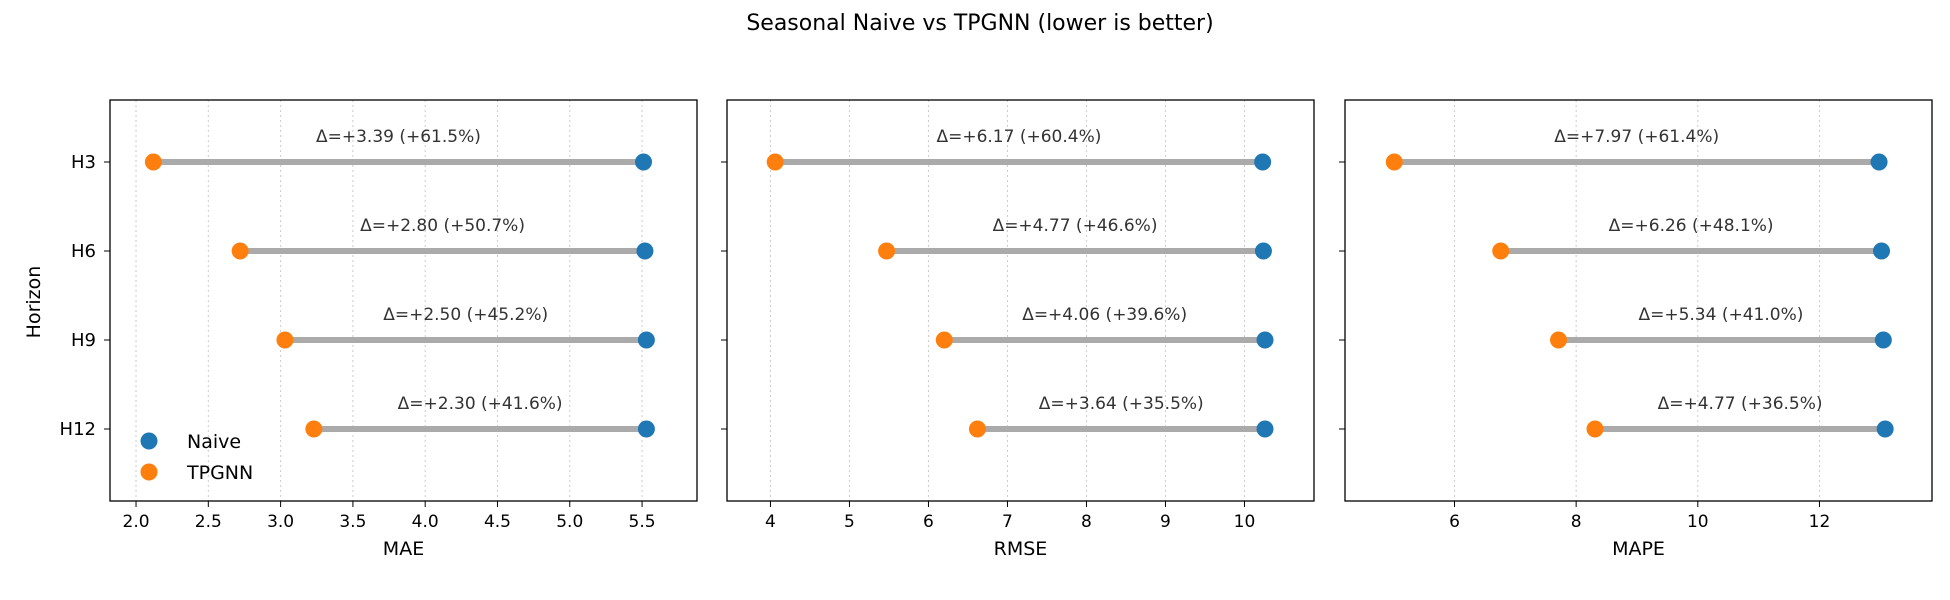 The height and width of the screenshot is (600, 1950). What do you see at coordinates (78, 429) in the screenshot?
I see `y-tick-label: H12` at bounding box center [78, 429].